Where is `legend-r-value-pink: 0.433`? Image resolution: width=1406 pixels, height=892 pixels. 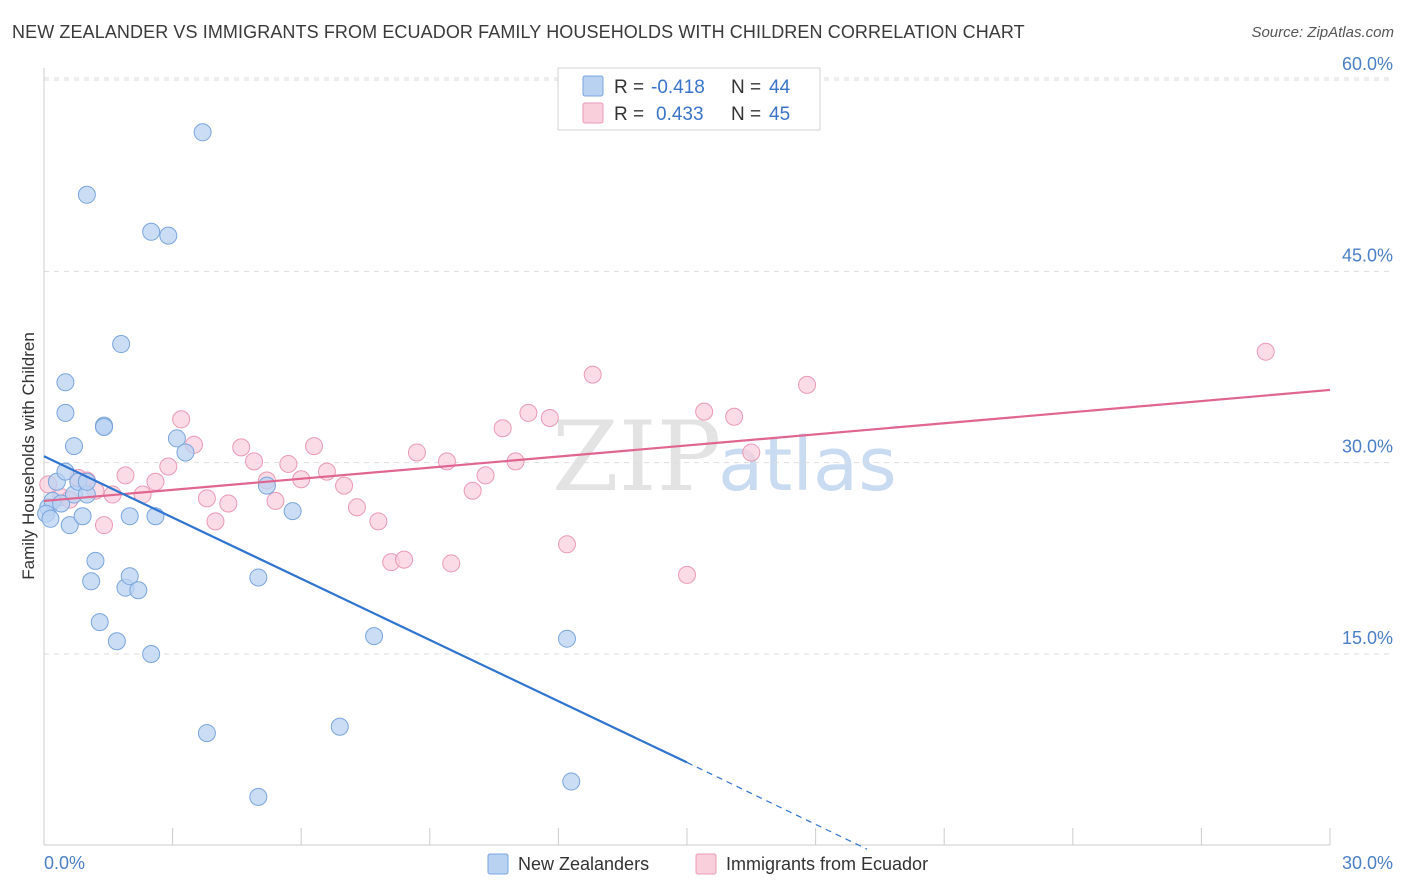
legend-r-value-pink: 0.433 is located at coordinates (680, 114).